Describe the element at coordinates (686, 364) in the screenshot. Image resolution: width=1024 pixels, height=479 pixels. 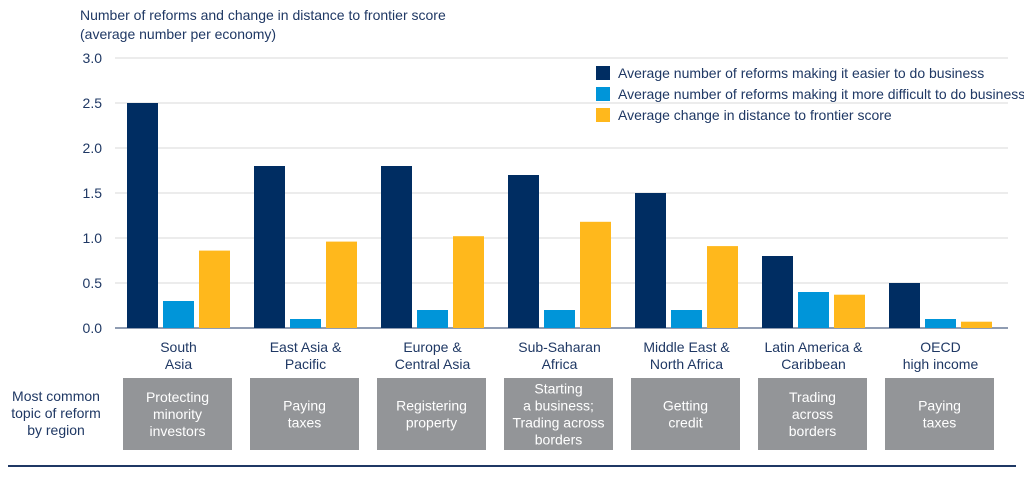
I see `category-label: North Africa` at that location.